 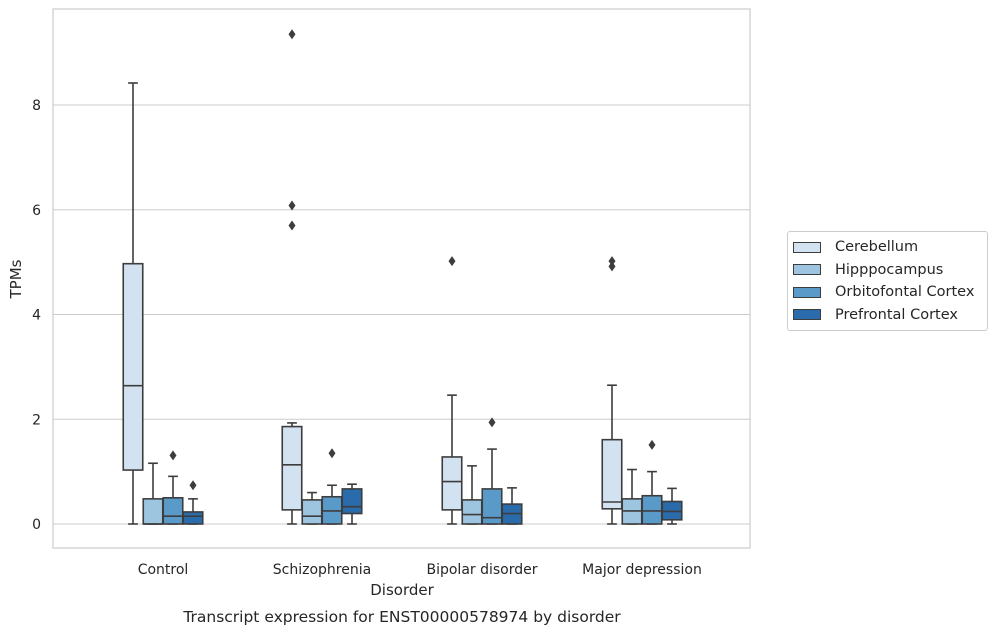 I want to click on legend-item-orbitofrontal-cortex: Orbitofontal Cortex, so click(x=887, y=292).